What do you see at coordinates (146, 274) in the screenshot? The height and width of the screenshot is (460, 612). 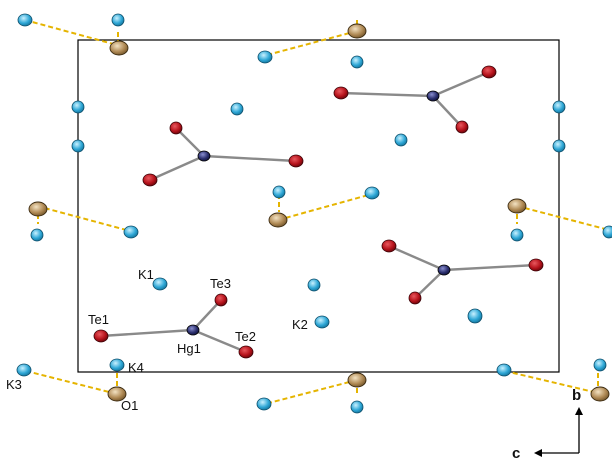 I see `label-k1: K1` at bounding box center [146, 274].